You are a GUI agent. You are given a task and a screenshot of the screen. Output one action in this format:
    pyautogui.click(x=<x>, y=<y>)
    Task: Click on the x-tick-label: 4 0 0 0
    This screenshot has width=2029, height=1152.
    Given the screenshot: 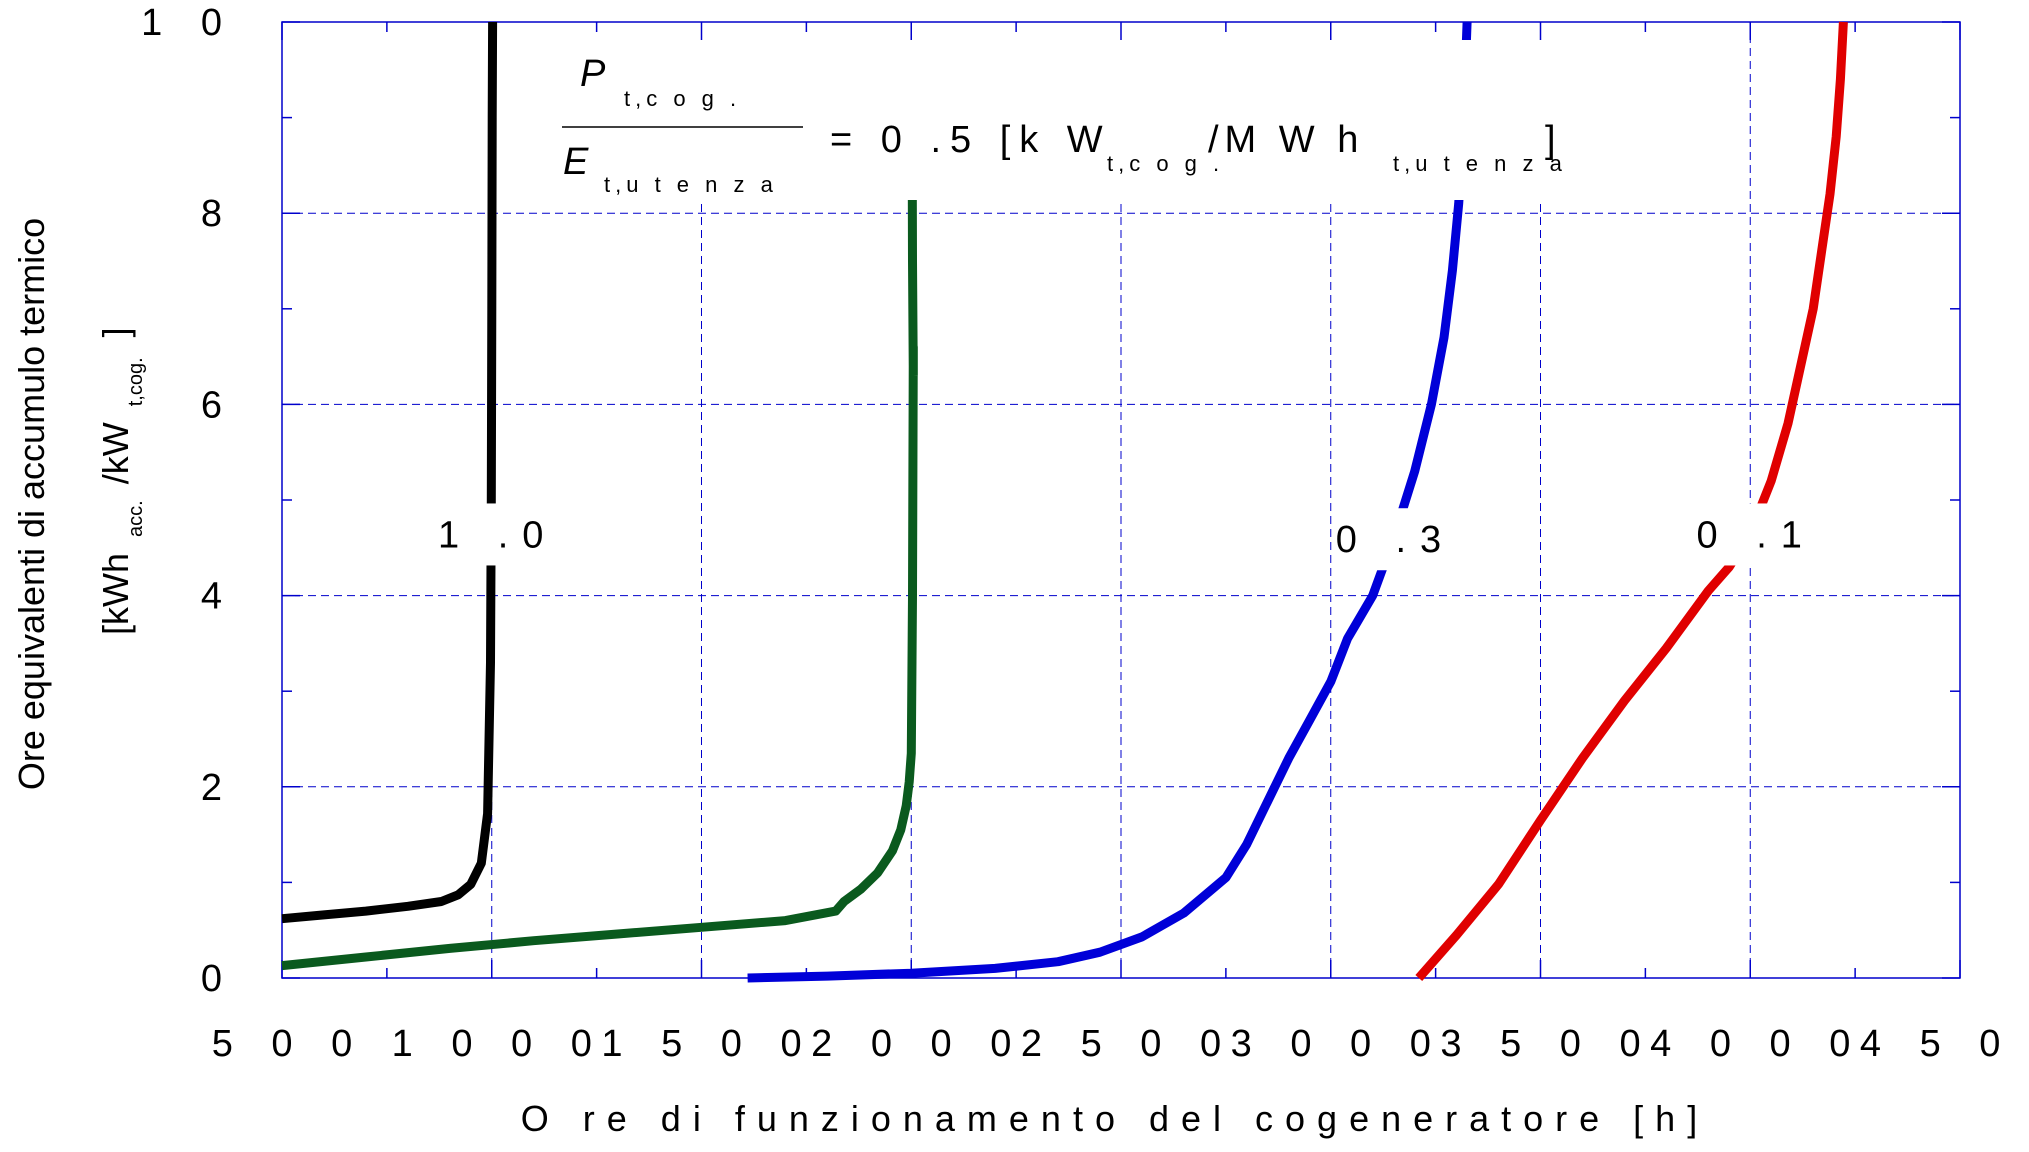 What is the action you would take?
    pyautogui.click(x=1757, y=1044)
    